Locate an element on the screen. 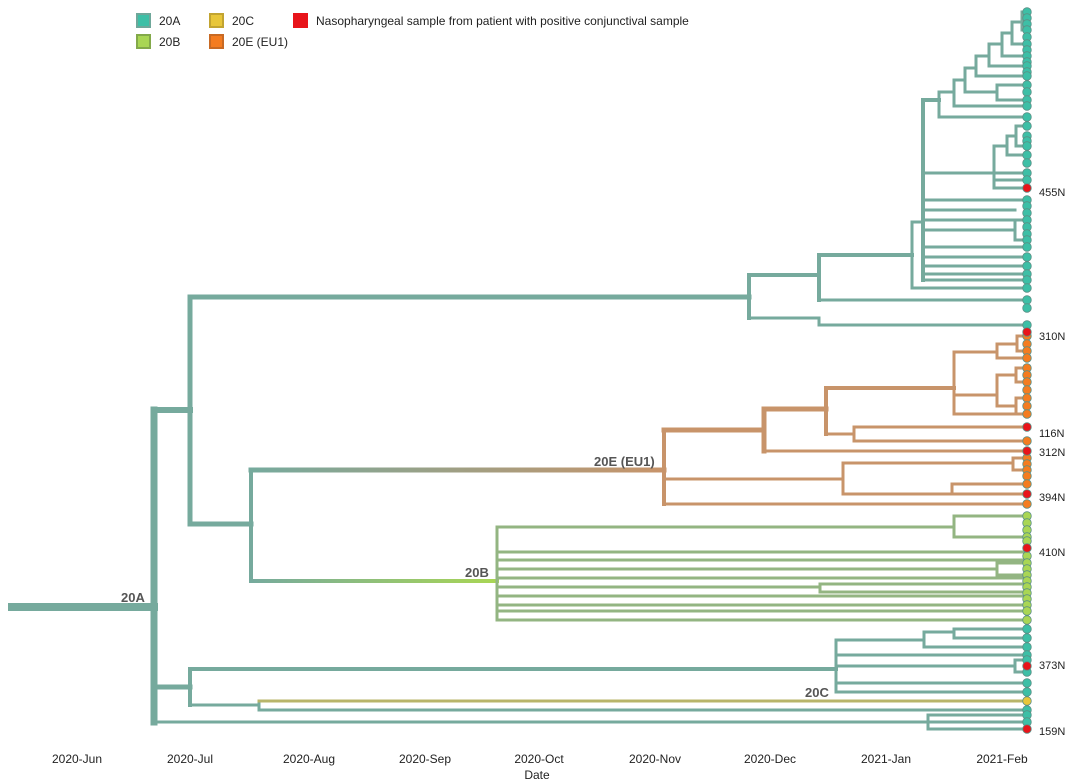 This screenshot has width=1070, height=782. sample-label: 410N is located at coordinates (1052, 553).